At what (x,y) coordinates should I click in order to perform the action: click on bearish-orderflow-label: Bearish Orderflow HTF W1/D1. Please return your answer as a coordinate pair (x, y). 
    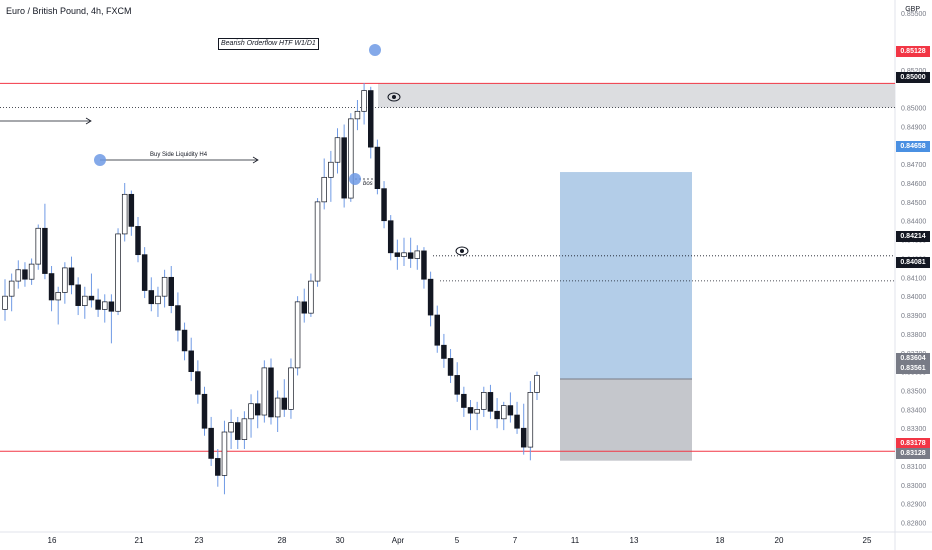
    Looking at the image, I should click on (268, 44).